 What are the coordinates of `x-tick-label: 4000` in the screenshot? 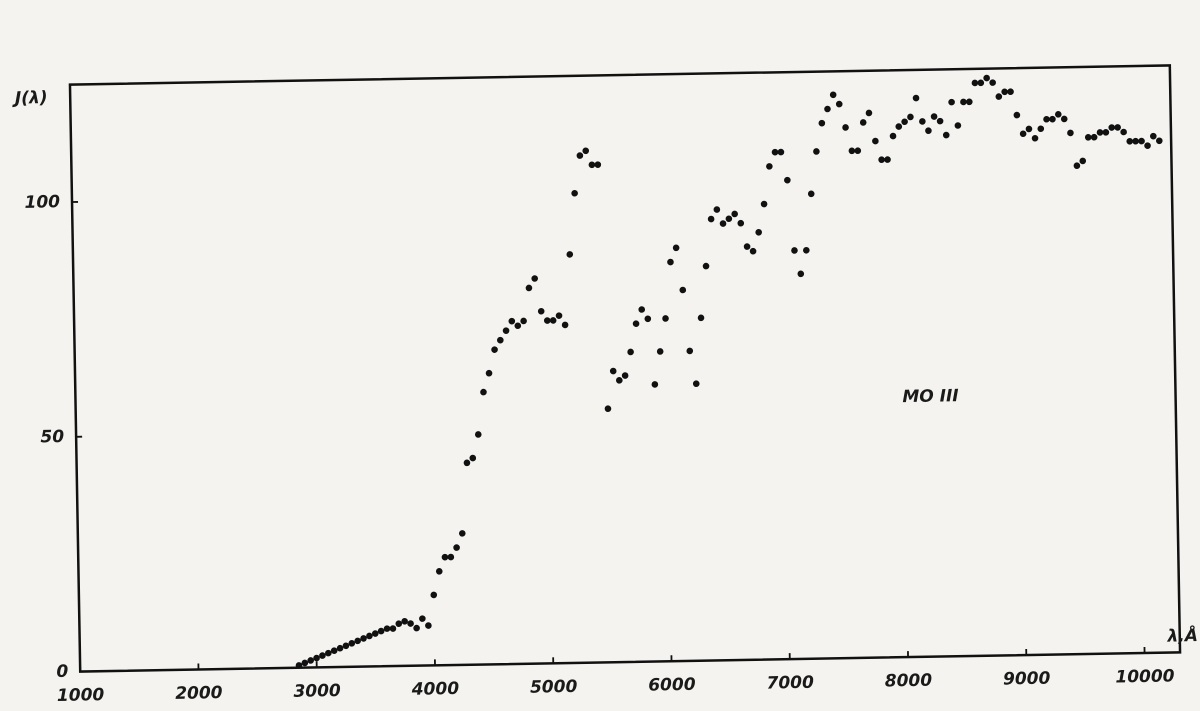 It's located at (435, 689).